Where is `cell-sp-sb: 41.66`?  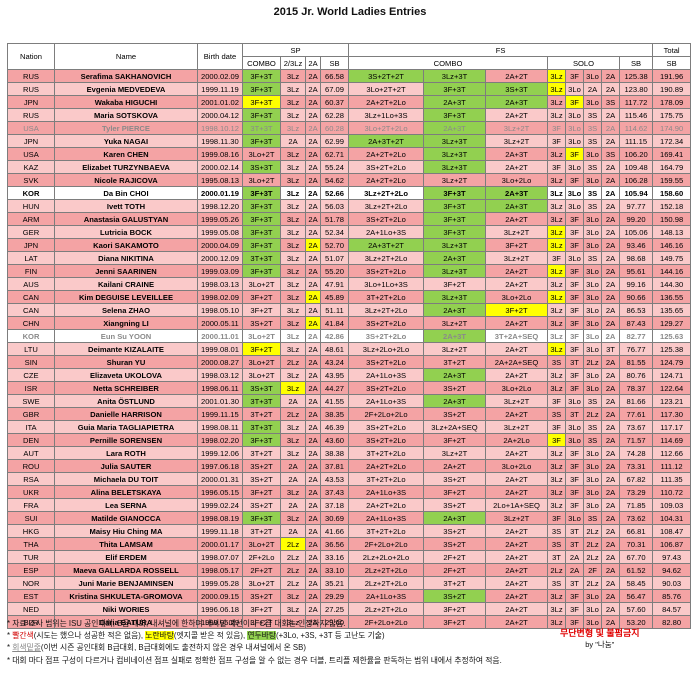 cell-sp-sb: 41.66 is located at coordinates (334, 531).